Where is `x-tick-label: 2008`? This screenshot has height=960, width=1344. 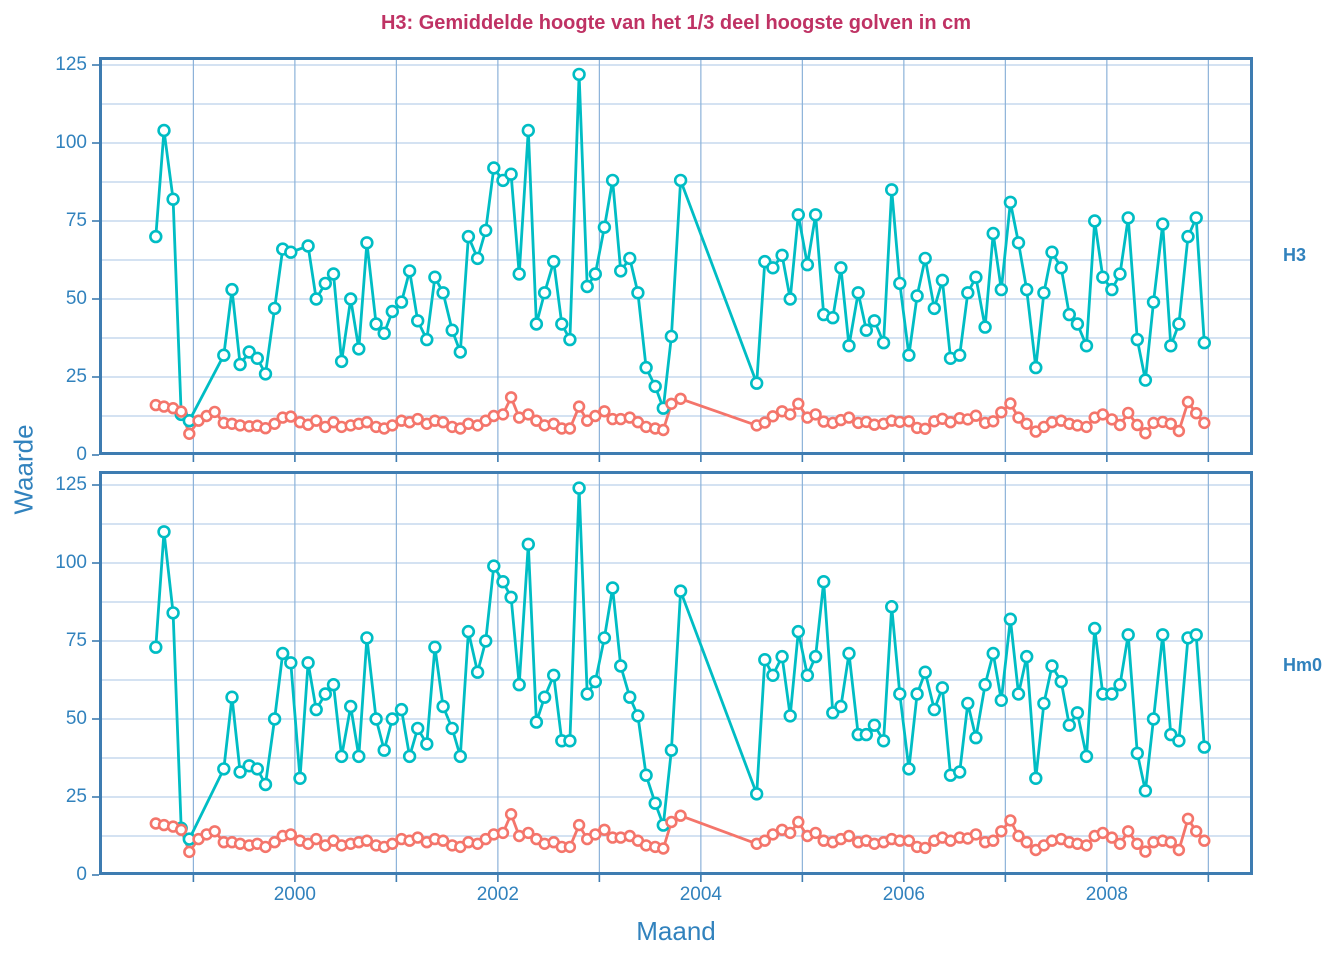
x-tick-label: 2008 is located at coordinates (1106, 894).